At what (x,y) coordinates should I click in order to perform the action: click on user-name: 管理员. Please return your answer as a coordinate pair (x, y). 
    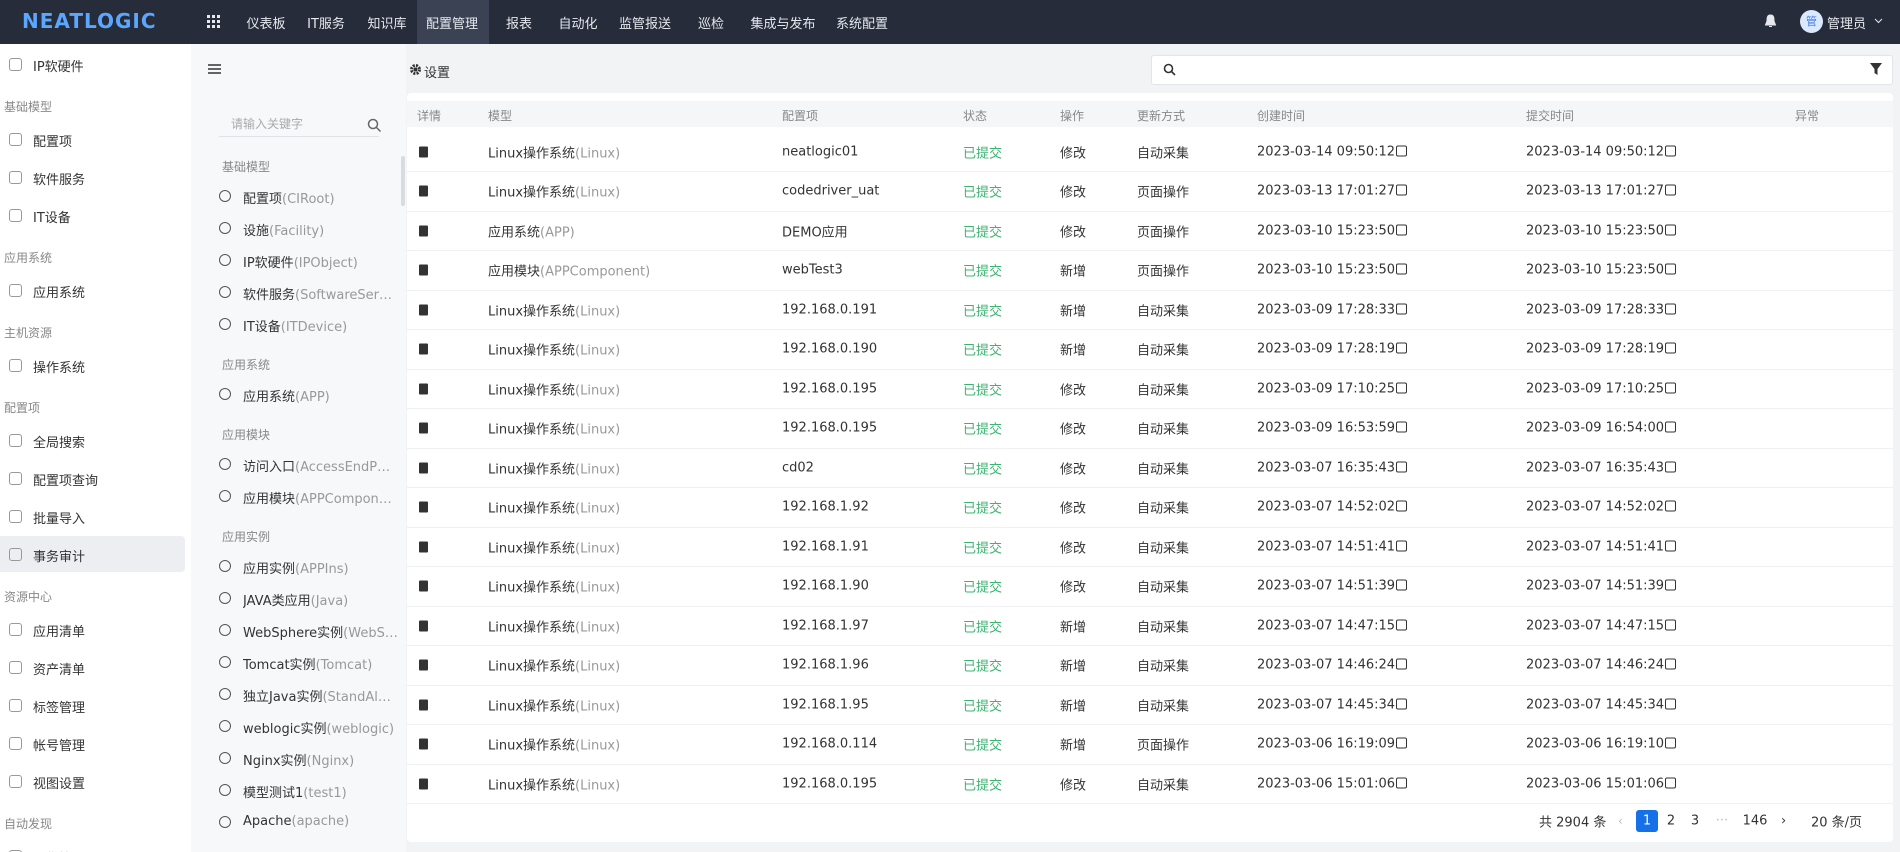
    Looking at the image, I should click on (1847, 24).